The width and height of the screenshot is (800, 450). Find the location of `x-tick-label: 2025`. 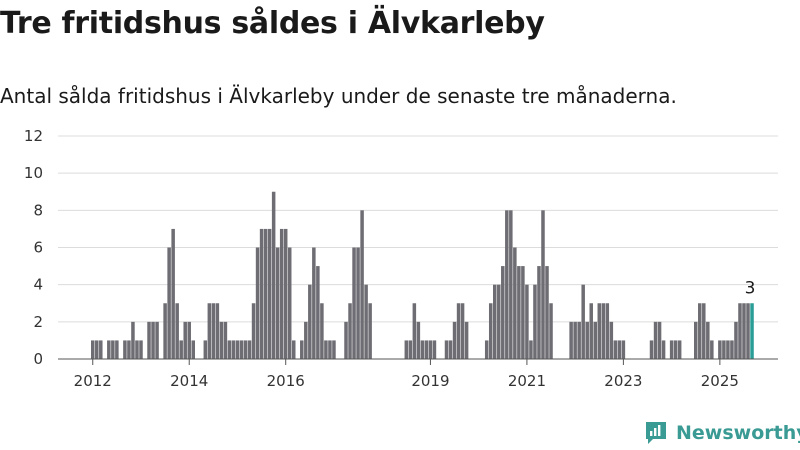

x-tick-label: 2025 is located at coordinates (720, 381).